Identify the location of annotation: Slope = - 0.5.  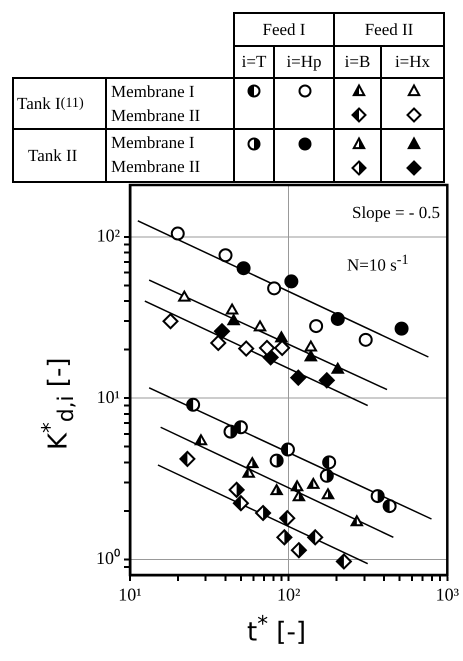
(396, 213).